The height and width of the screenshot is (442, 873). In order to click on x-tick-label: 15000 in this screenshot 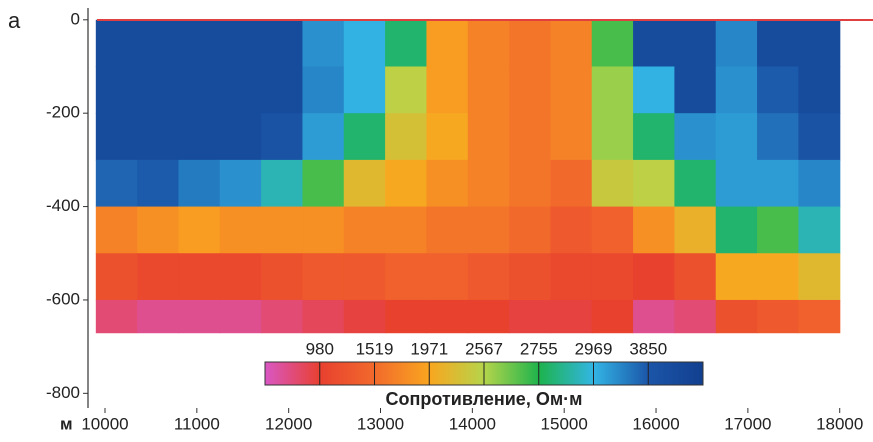, I will do `click(564, 423)`.